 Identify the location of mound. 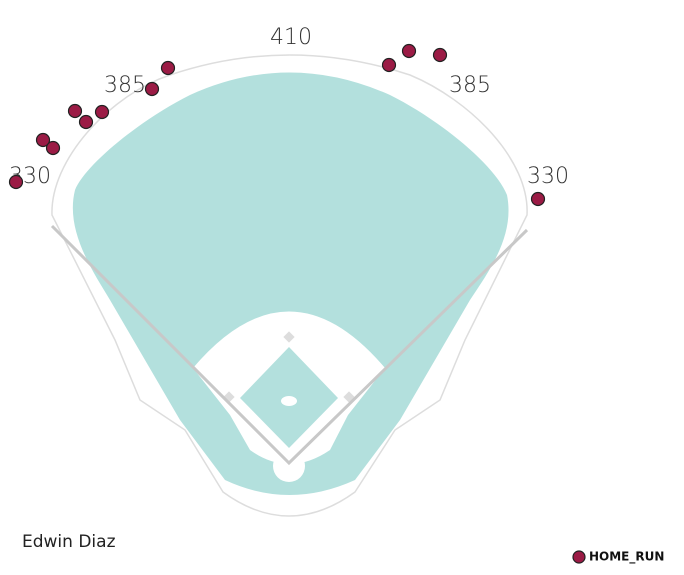
(289, 401).